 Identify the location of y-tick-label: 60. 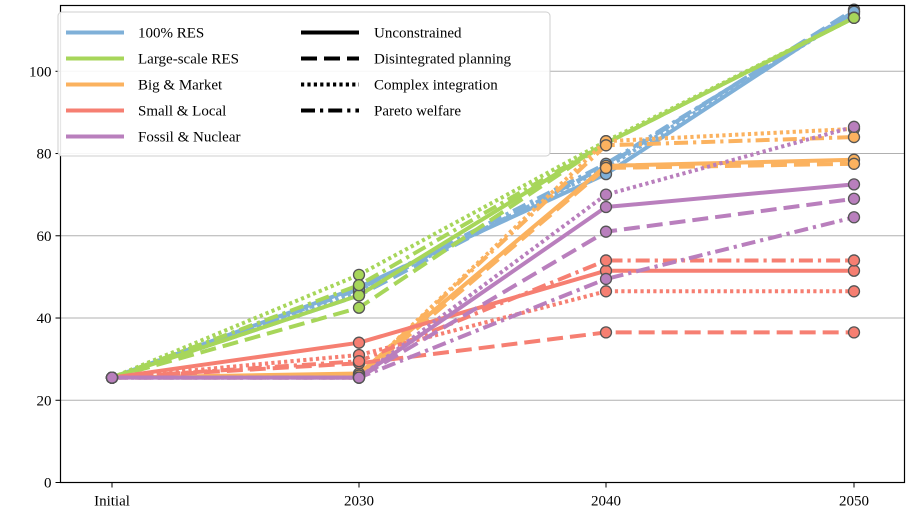
(44, 237).